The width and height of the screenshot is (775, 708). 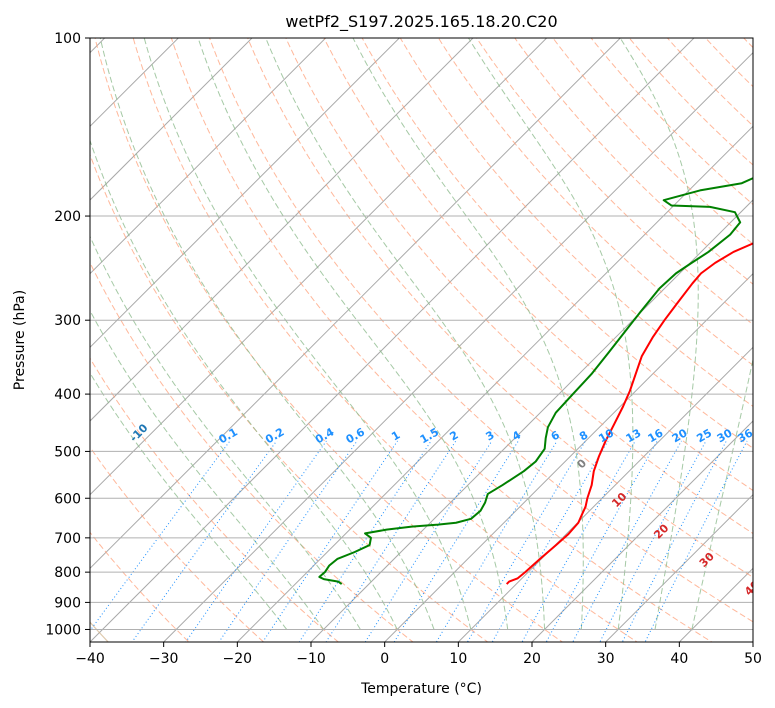 What do you see at coordinates (67, 539) in the screenshot?
I see `y-tick-label: 700` at bounding box center [67, 539].